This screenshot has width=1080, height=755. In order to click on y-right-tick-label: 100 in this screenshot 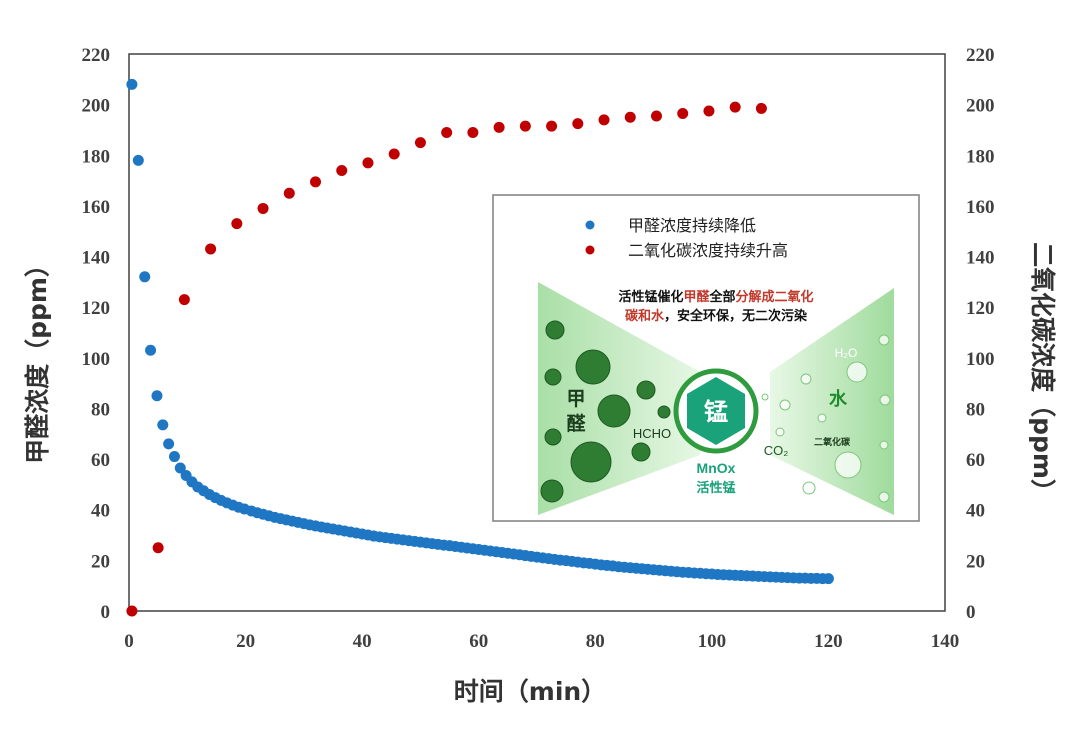, I will do `click(980, 359)`.